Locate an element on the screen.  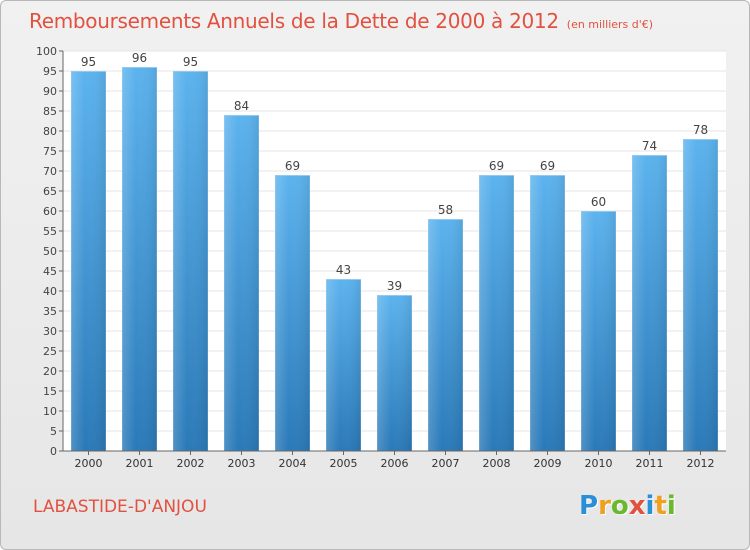
proxiti-logo: Proxiti is located at coordinates (627, 506).